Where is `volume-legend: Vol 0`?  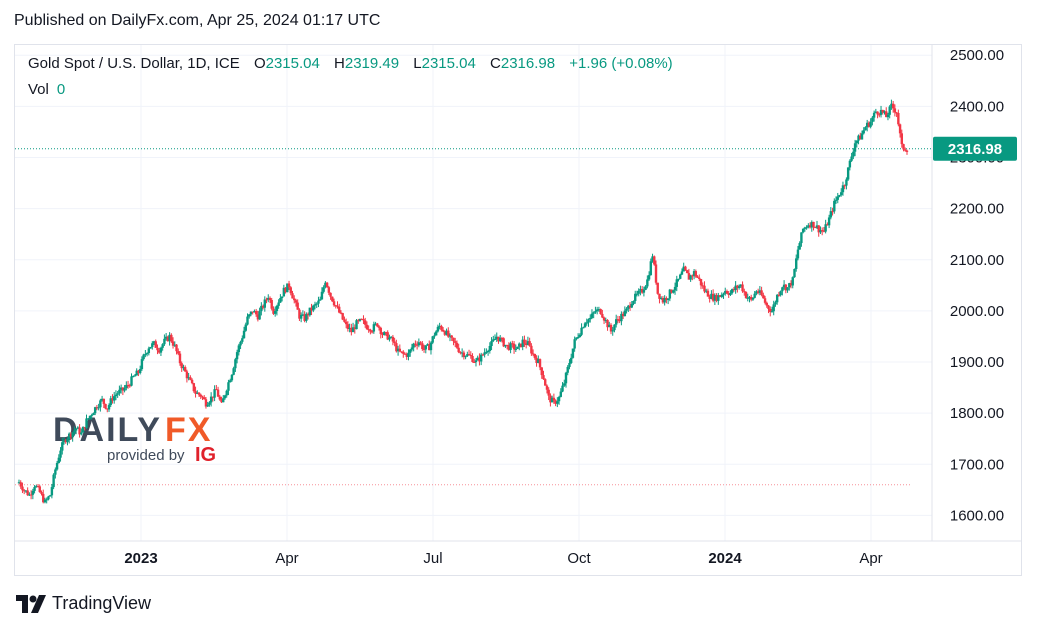 volume-legend: Vol 0 is located at coordinates (46, 89).